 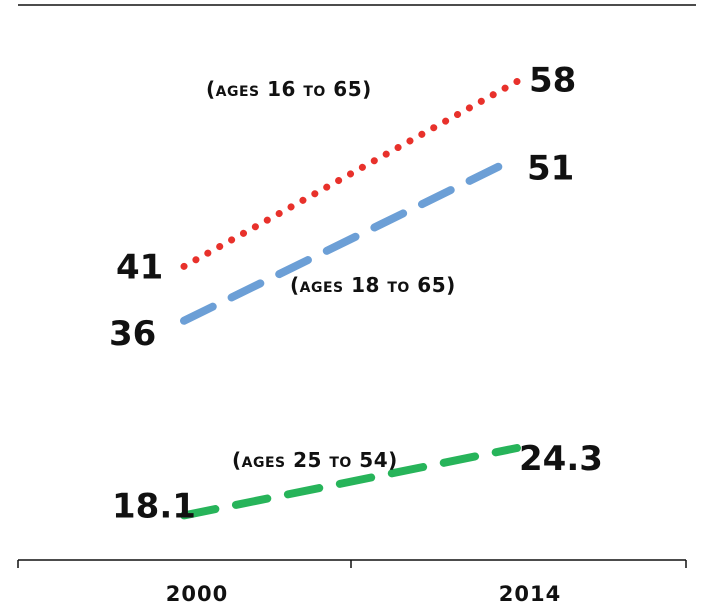 What do you see at coordinates (139, 267) in the screenshot?
I see `data-label: 41` at bounding box center [139, 267].